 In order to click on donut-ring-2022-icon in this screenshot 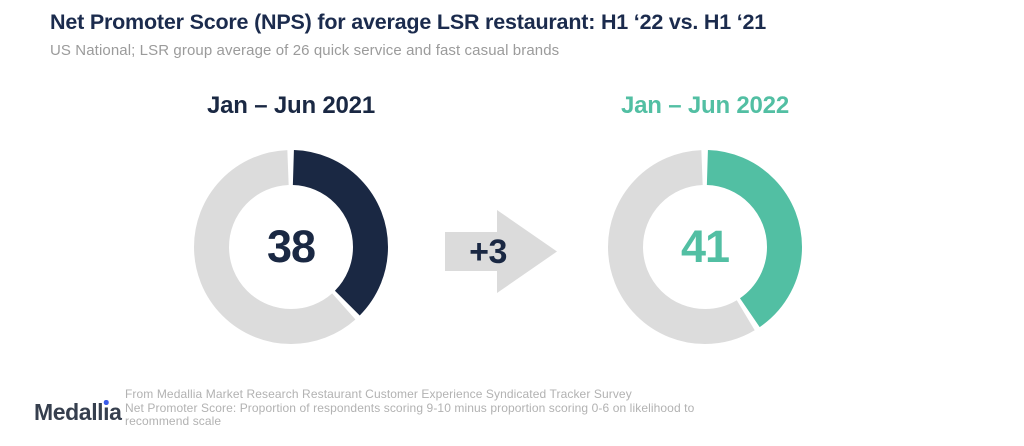, I will do `click(705, 247)`.